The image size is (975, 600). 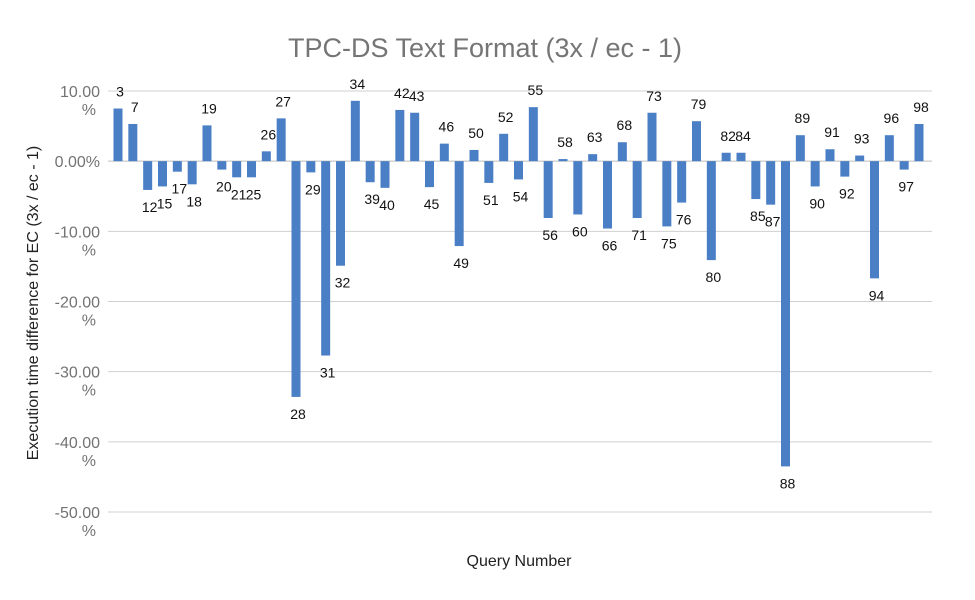 I want to click on data-label: 93, so click(x=862, y=139).